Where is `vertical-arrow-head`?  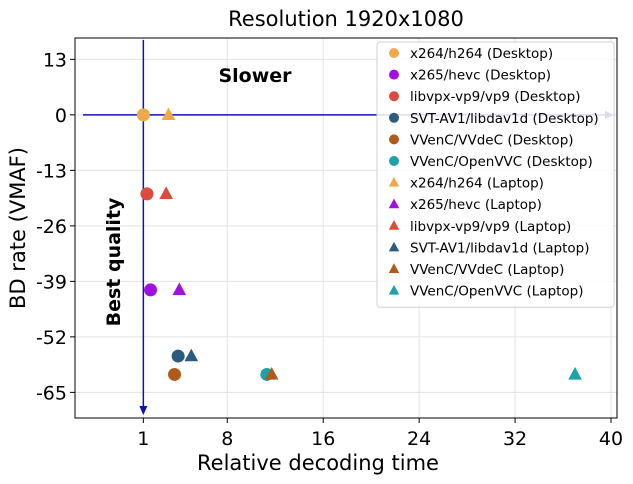
vertical-arrow-head is located at coordinates (143, 410).